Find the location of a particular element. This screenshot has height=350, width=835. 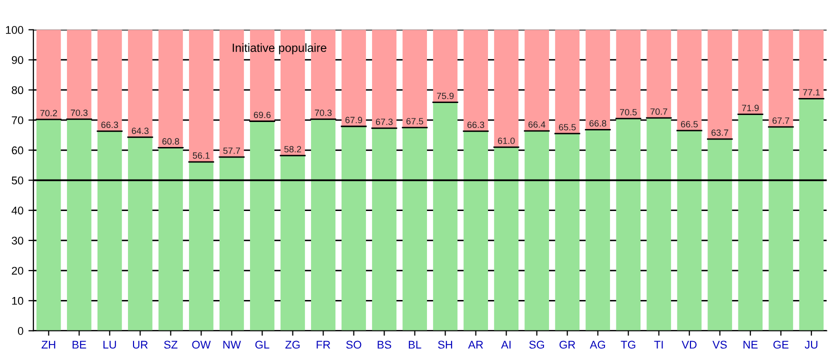

y-tick-label: 20 is located at coordinates (18, 270).